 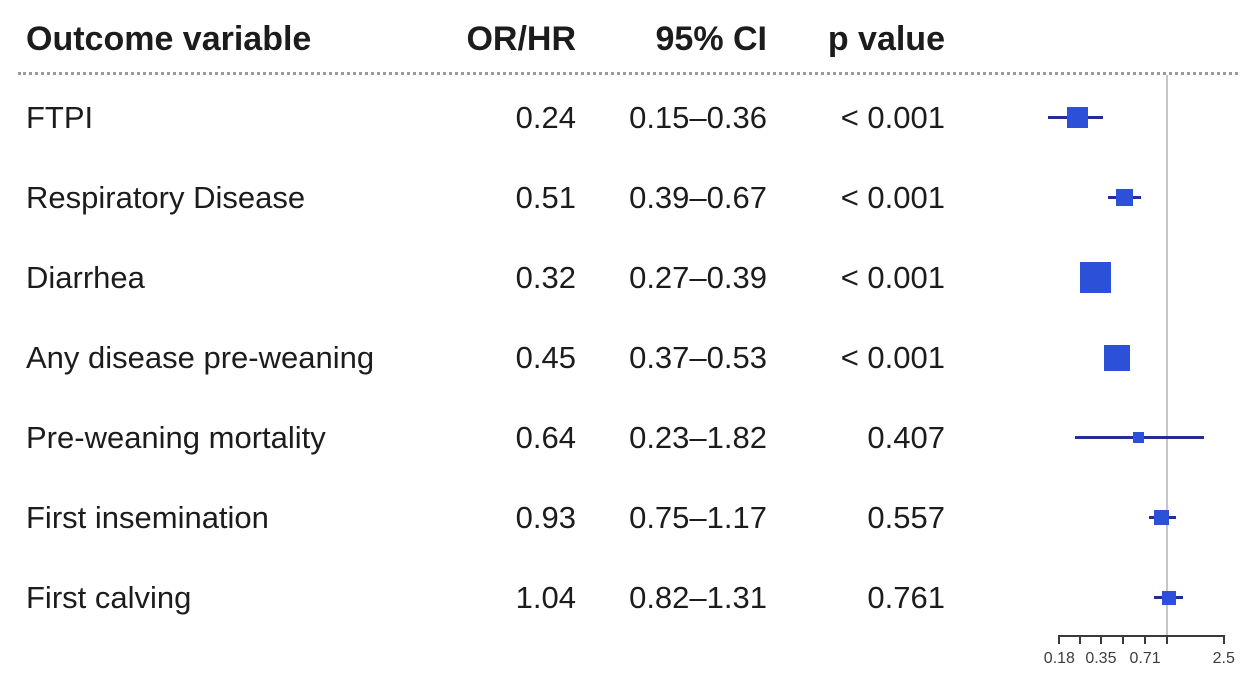 I want to click on or-hr-value: 0.32, so click(x=545, y=277).